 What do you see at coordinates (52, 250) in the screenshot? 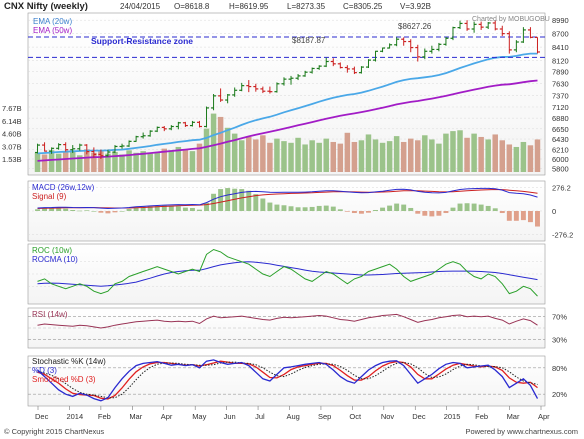
I see `legend-roc: ROC (10w)` at bounding box center [52, 250].